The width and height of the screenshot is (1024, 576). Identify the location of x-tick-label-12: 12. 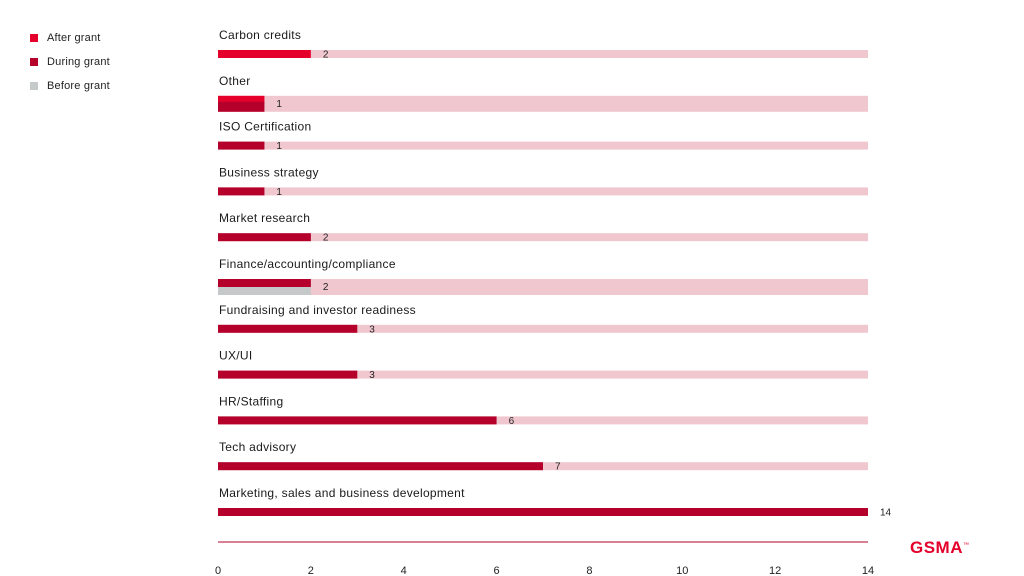
(775, 570).